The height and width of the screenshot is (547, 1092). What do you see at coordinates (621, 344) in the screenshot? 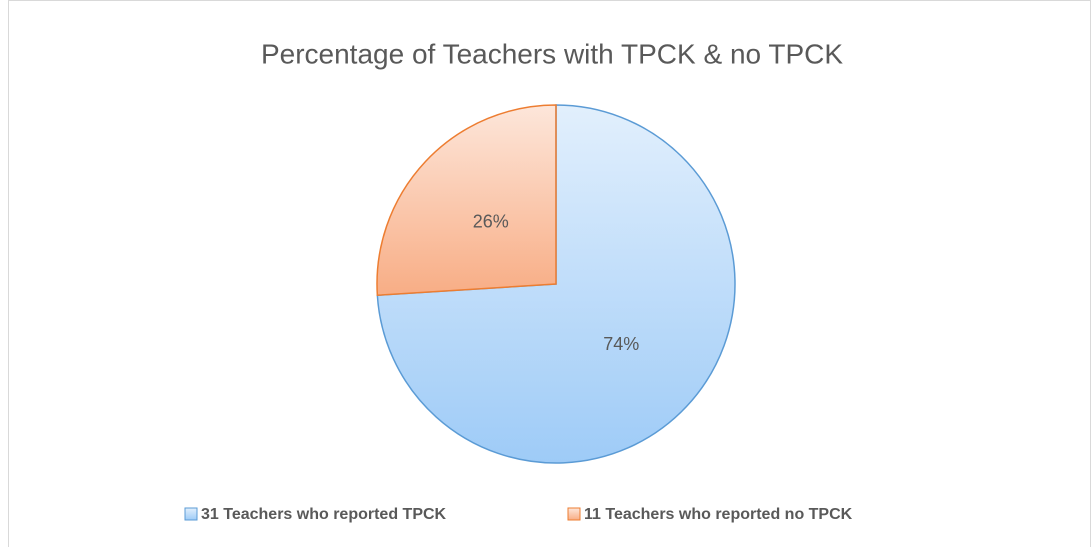
I see `data-label: 74%` at bounding box center [621, 344].